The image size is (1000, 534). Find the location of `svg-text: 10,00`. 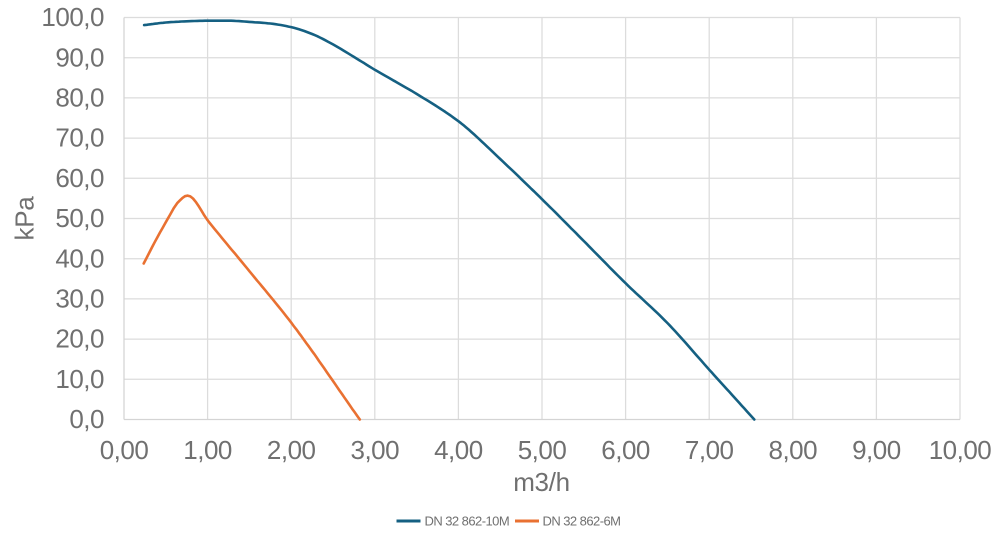

svg-text: 10,00 is located at coordinates (960, 450).